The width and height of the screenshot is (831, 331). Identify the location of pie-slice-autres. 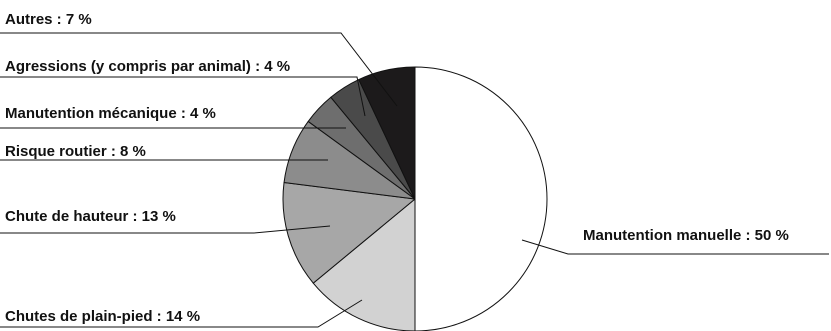
(387, 133).